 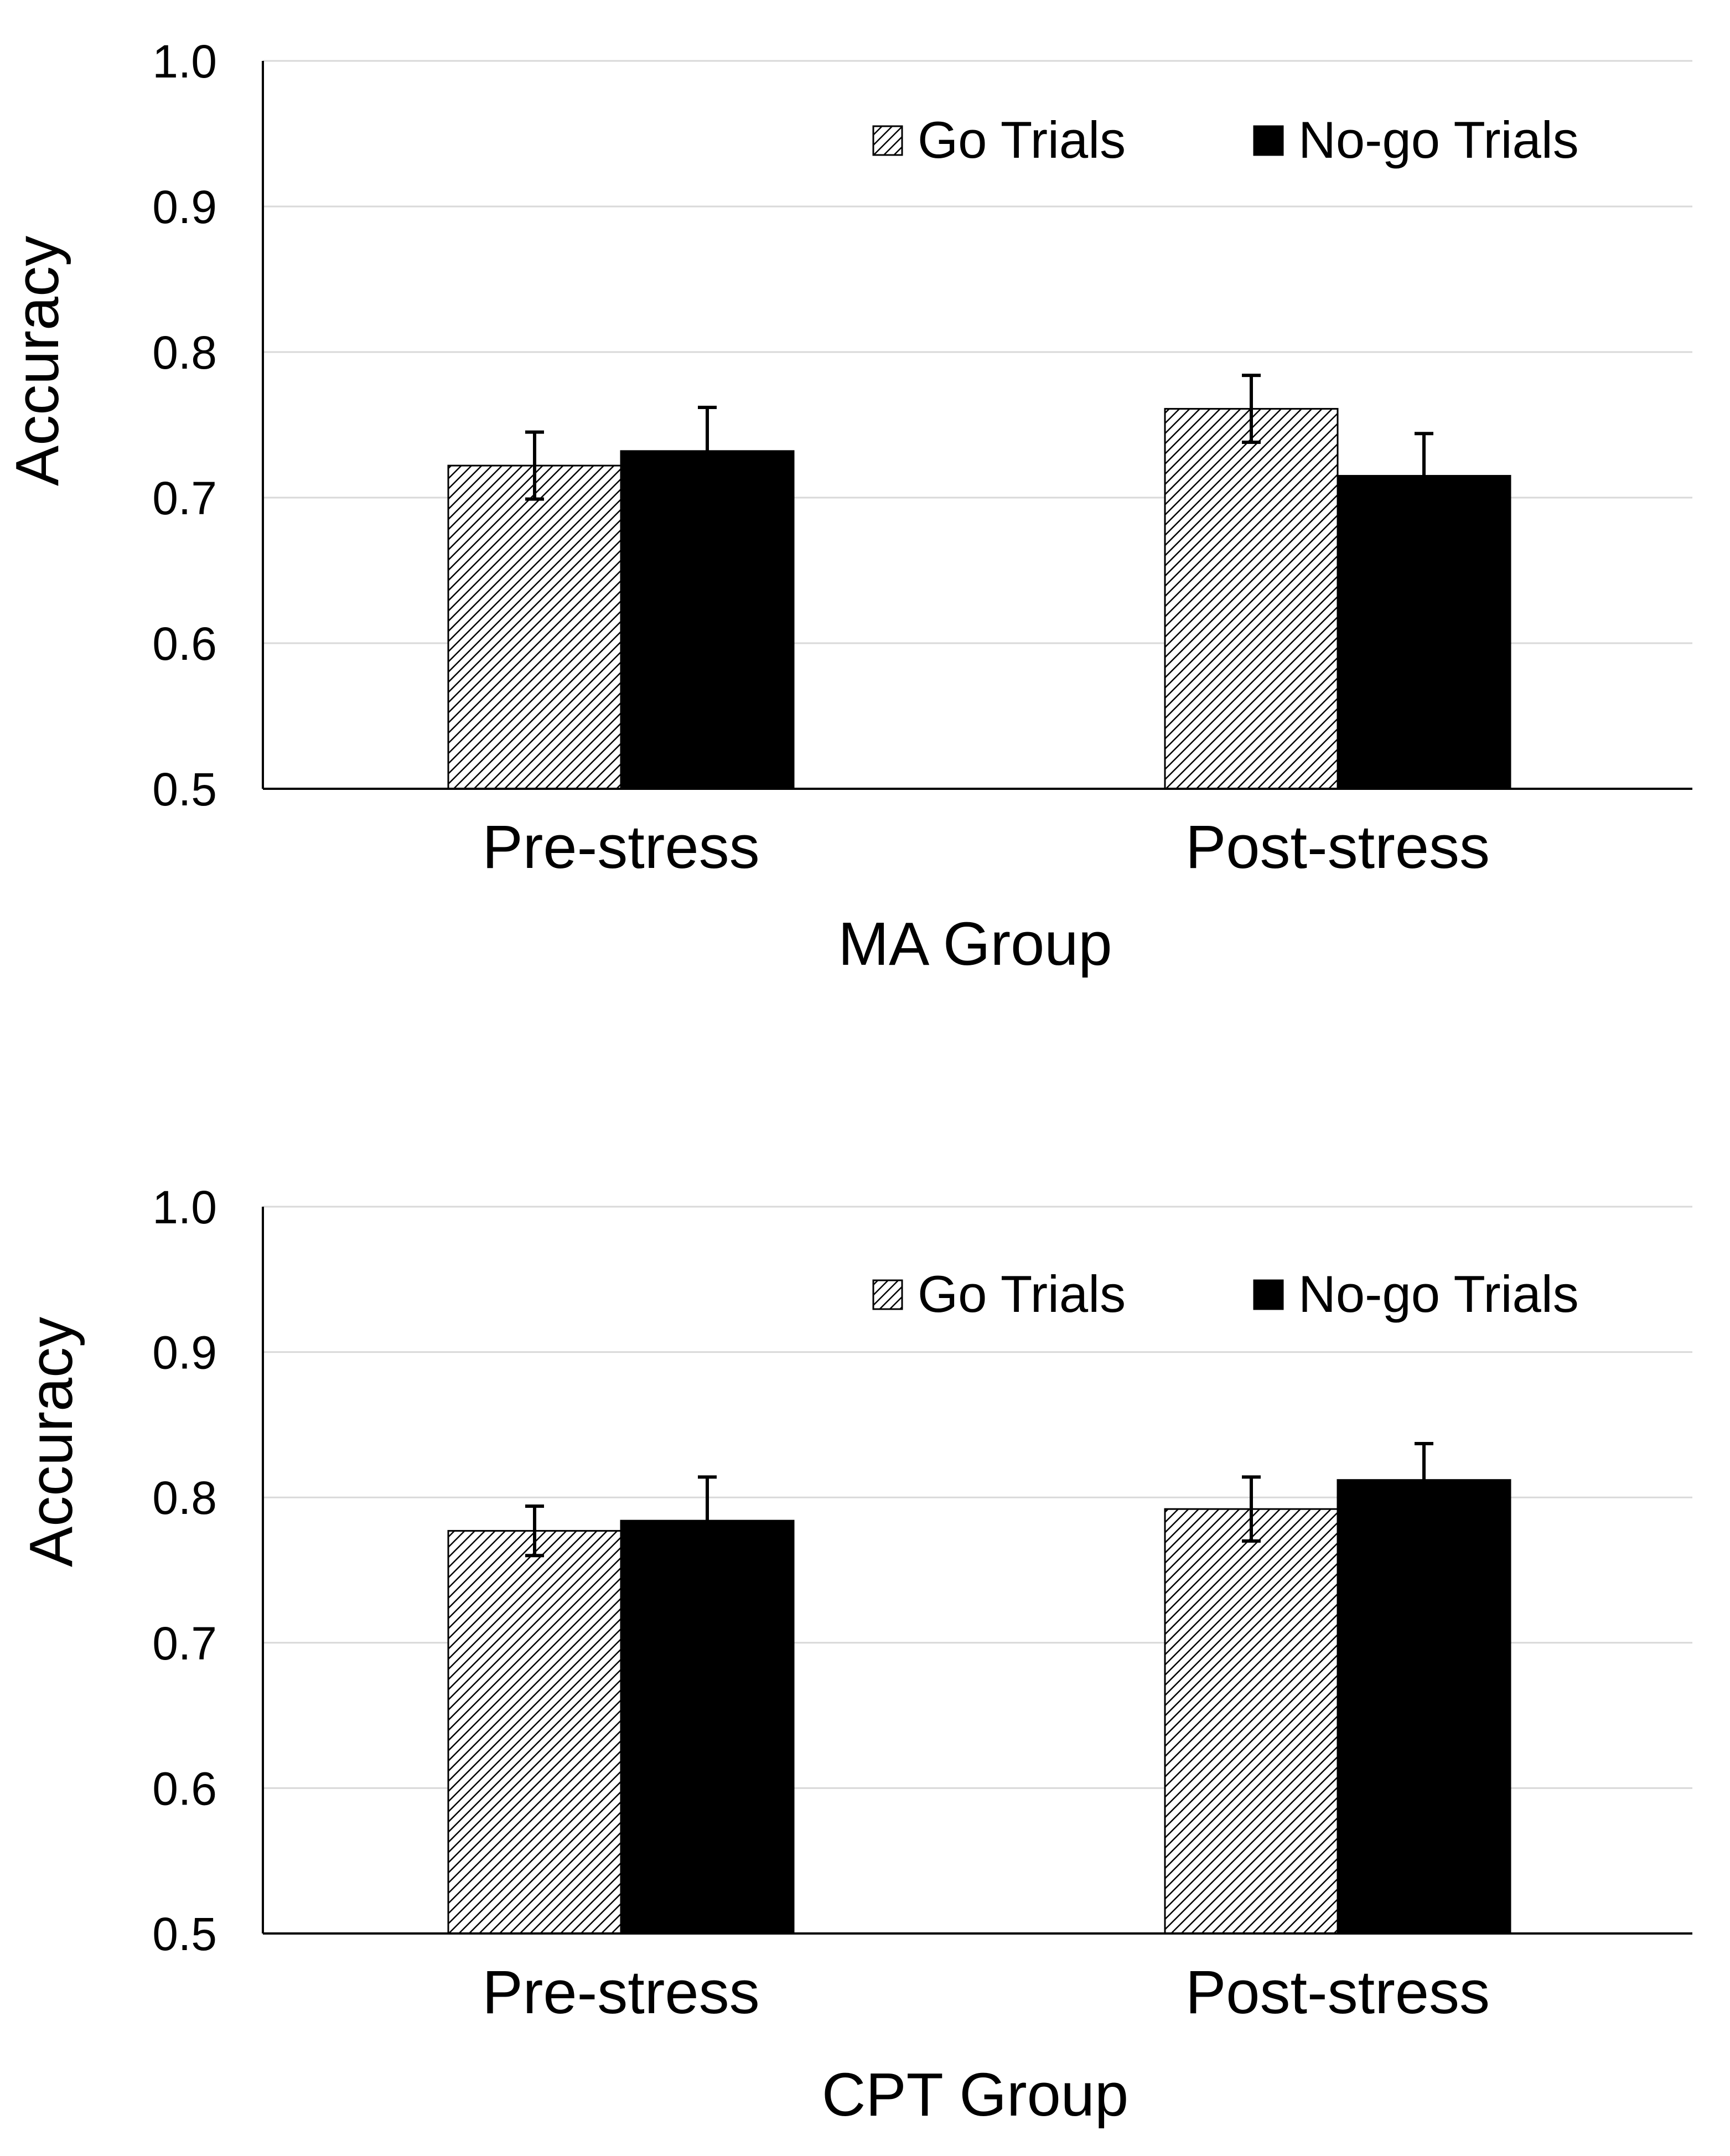 I want to click on x-axis-title: MA Group, so click(x=975, y=944).